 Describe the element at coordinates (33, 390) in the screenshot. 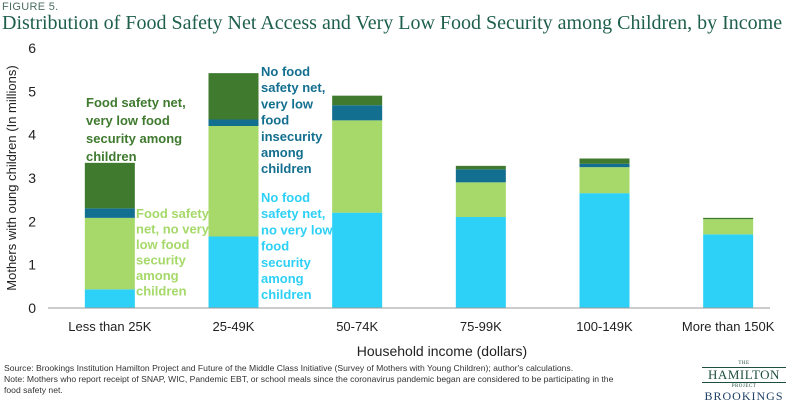

I see `method-note-cont: food safety net.` at that location.